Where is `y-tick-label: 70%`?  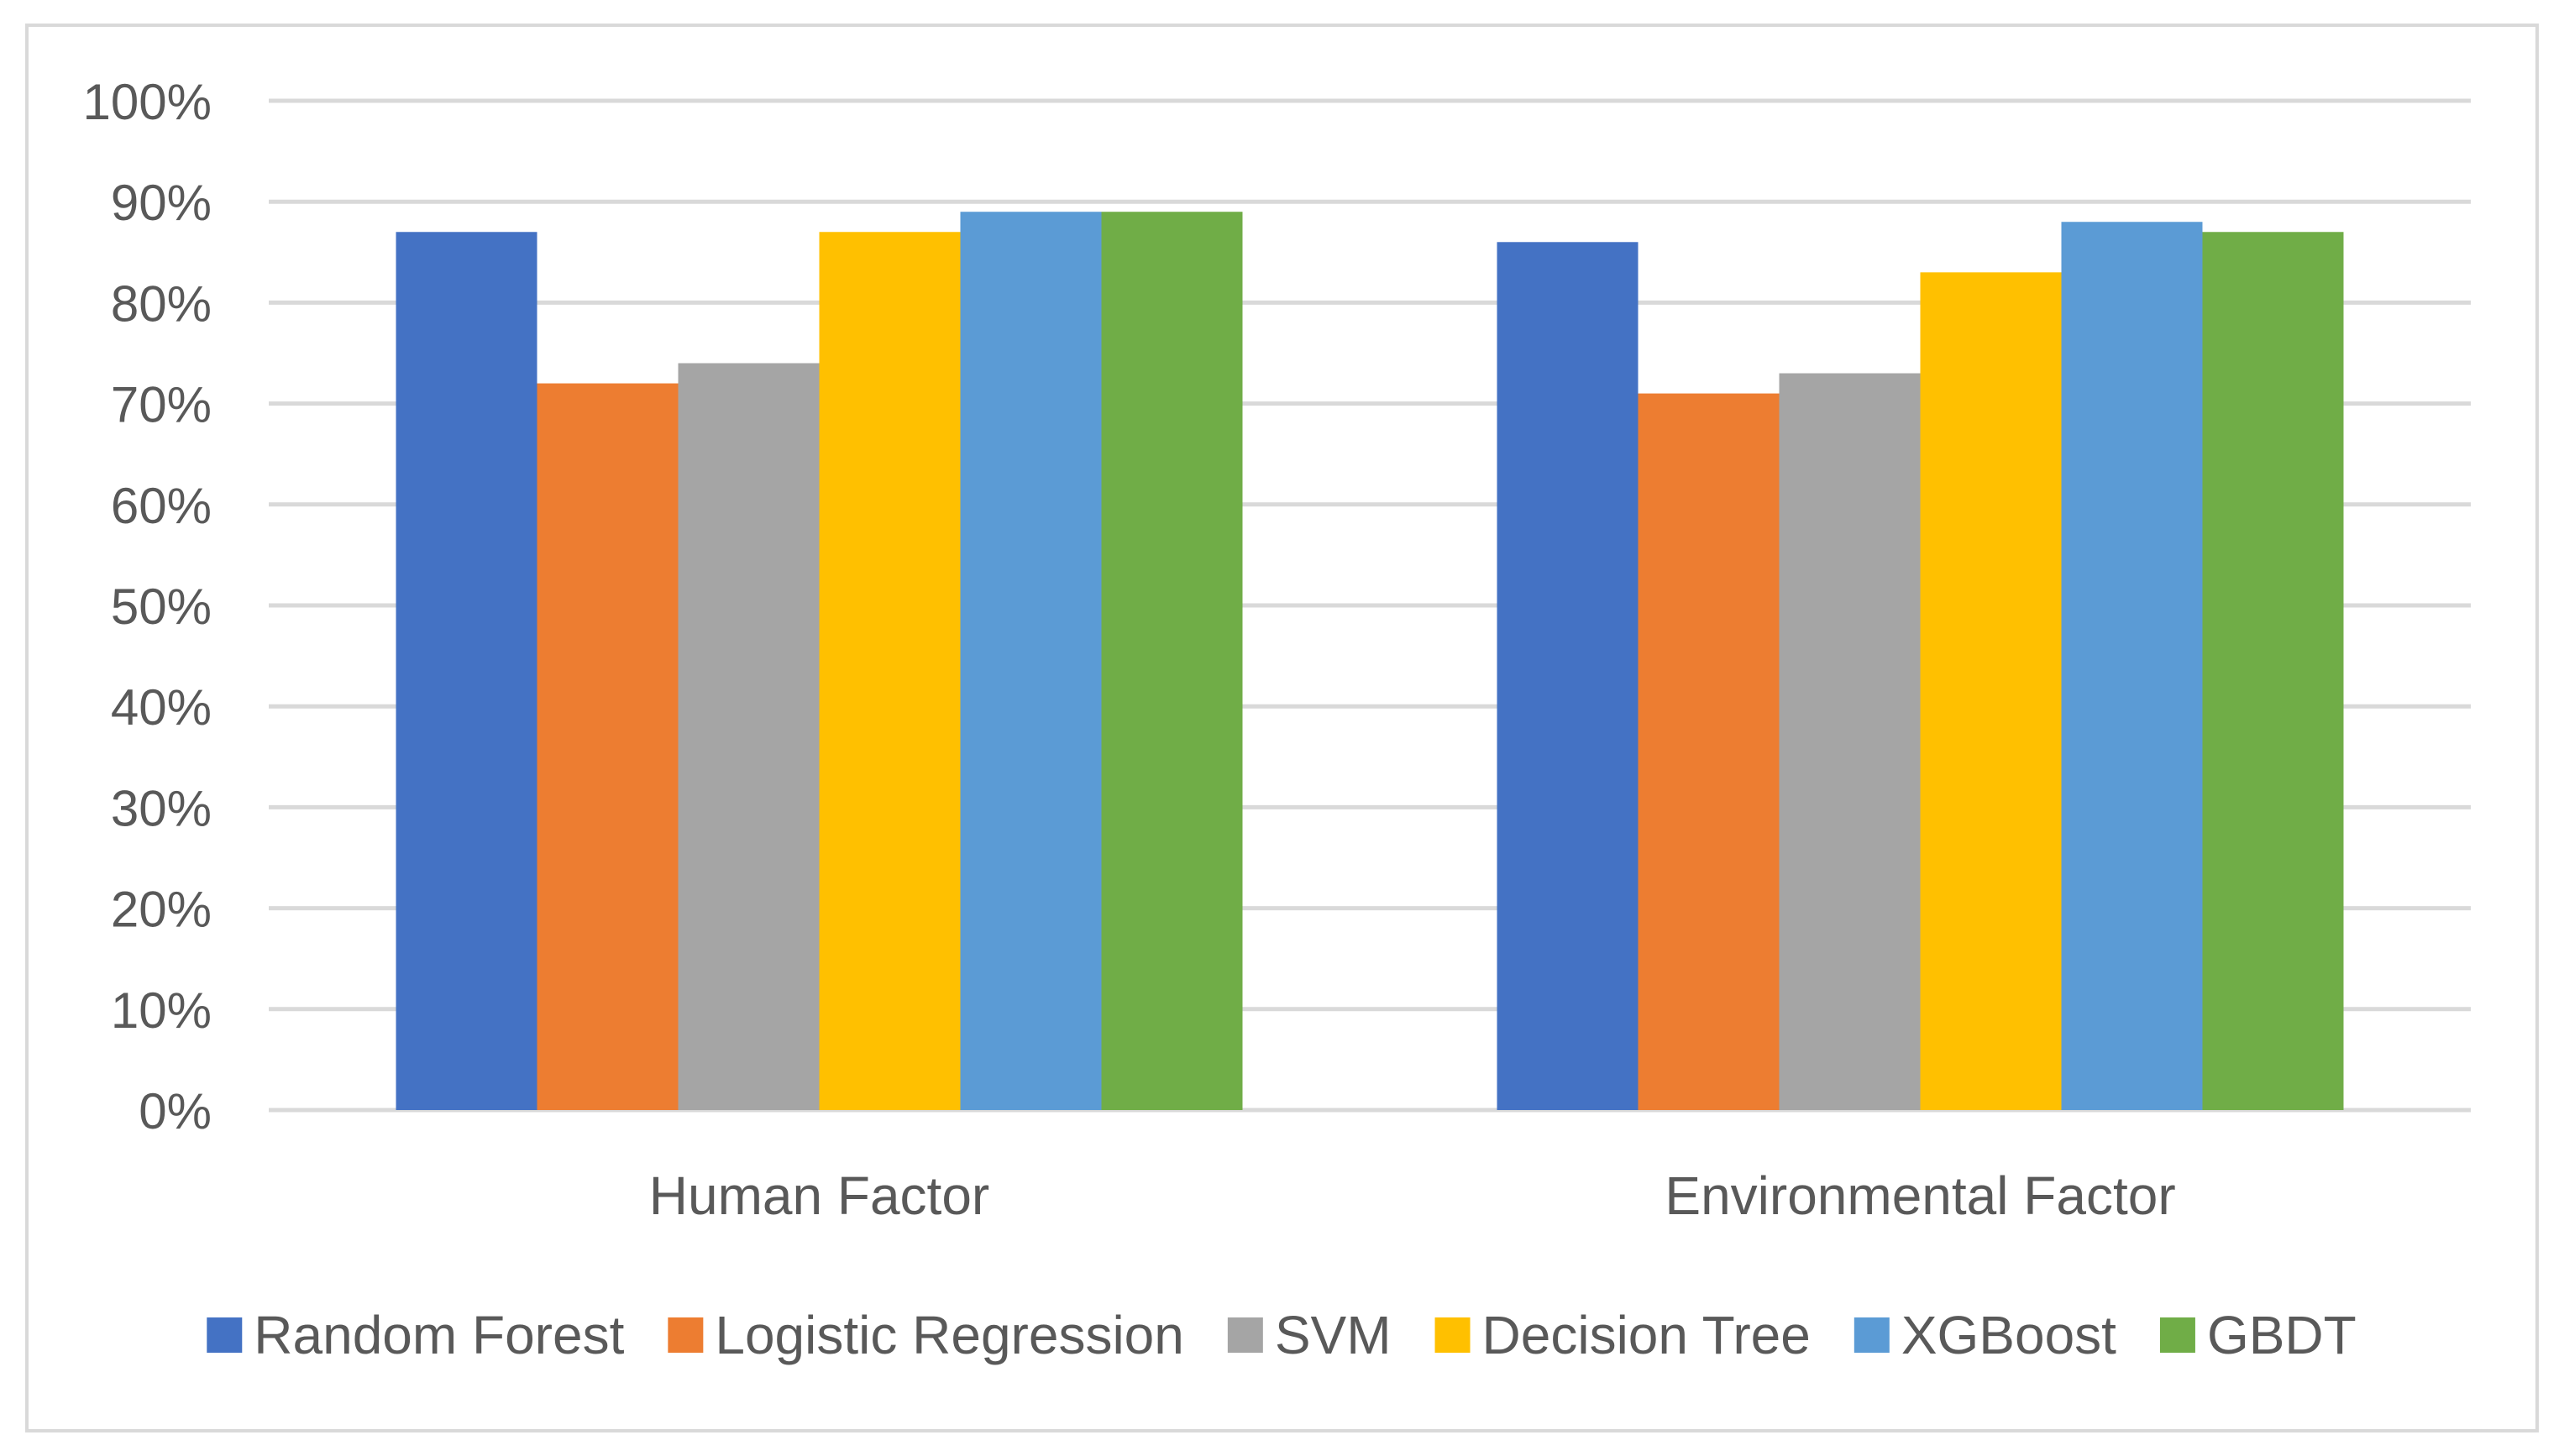 y-tick-label: 70% is located at coordinates (161, 405).